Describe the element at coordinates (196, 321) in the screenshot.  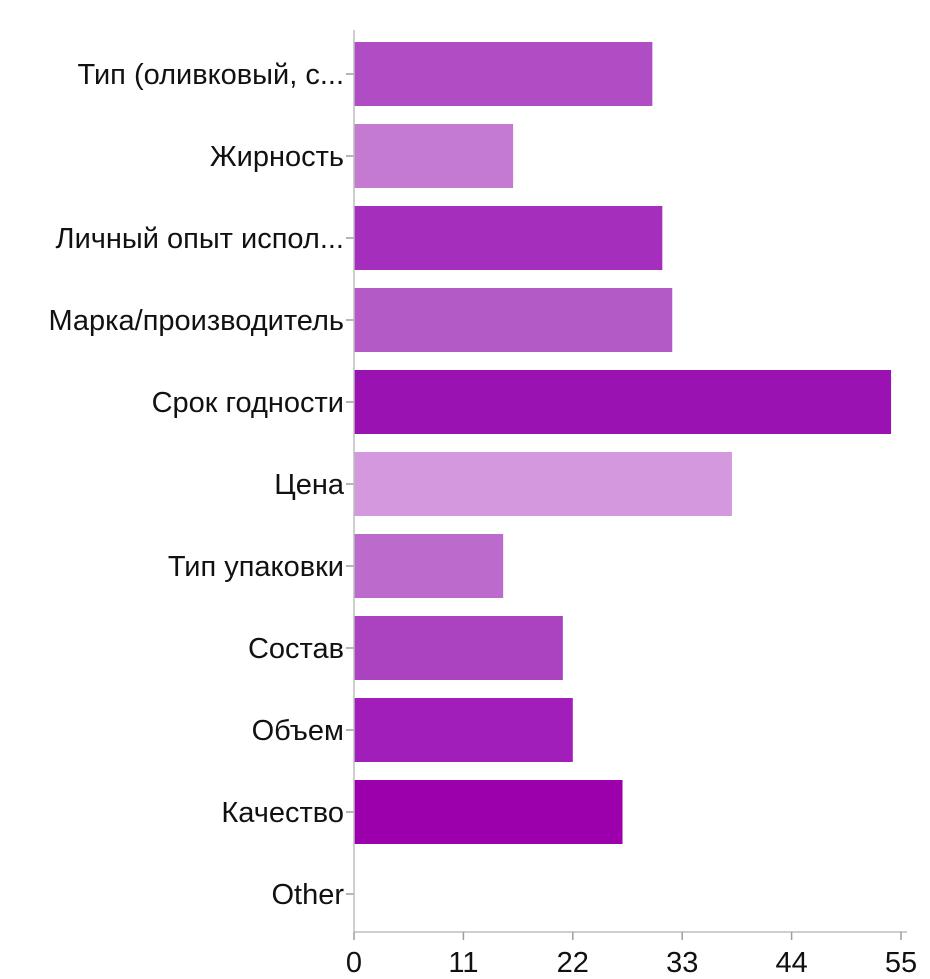
I see `category-label: Марка/производитель` at that location.